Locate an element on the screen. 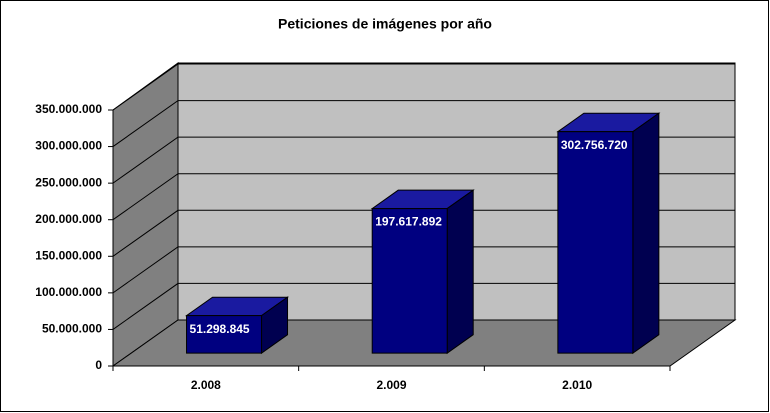 This screenshot has width=770, height=413. x-tick-label: 2.009 is located at coordinates (391, 385).